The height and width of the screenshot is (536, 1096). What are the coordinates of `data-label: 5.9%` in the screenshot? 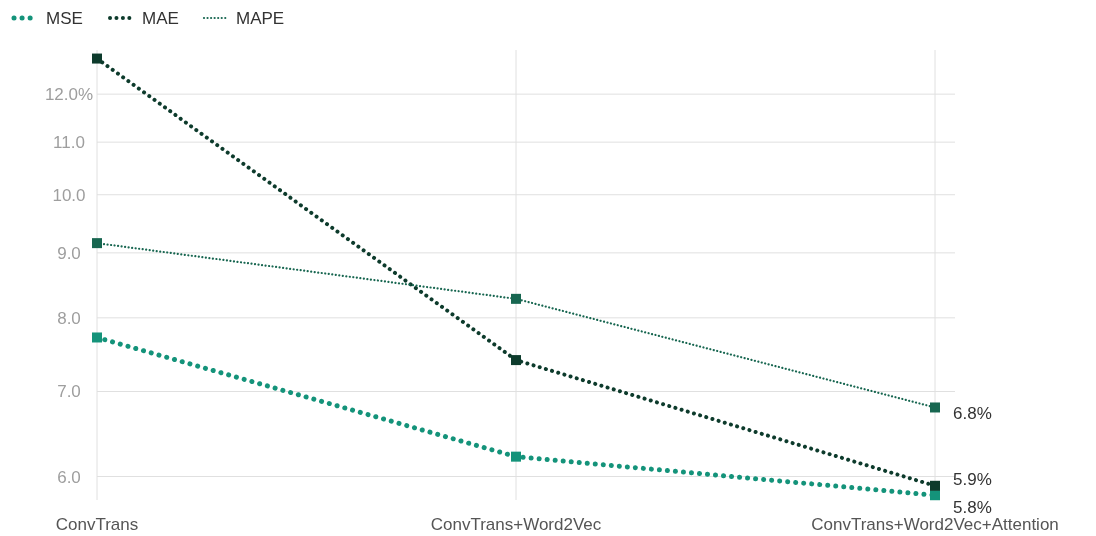 It's located at (972, 479).